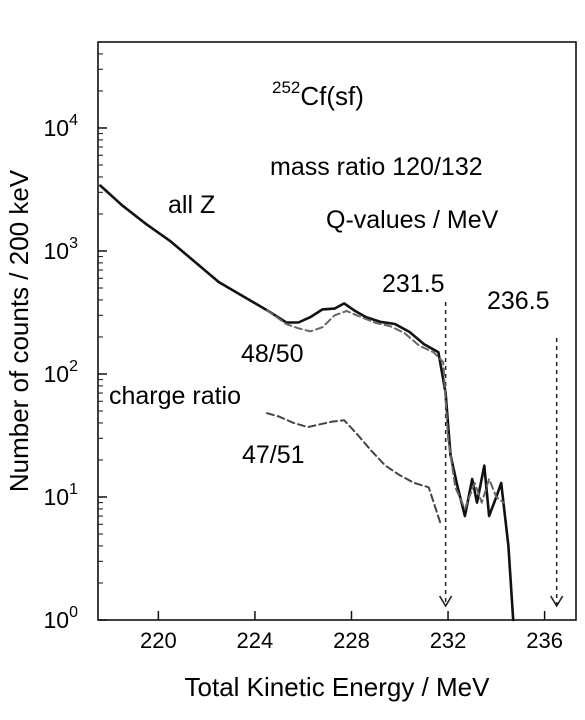 The height and width of the screenshot is (720, 585). I want to click on x-axis-ticks: 220 224 228 232 236, so click(351, 632).